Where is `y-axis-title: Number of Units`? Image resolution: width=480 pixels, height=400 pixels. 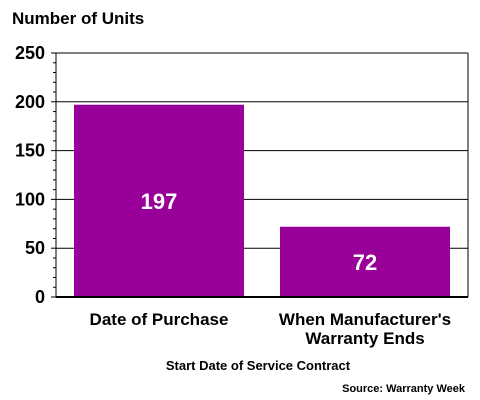
y-axis-title: Number of Units is located at coordinates (78, 18).